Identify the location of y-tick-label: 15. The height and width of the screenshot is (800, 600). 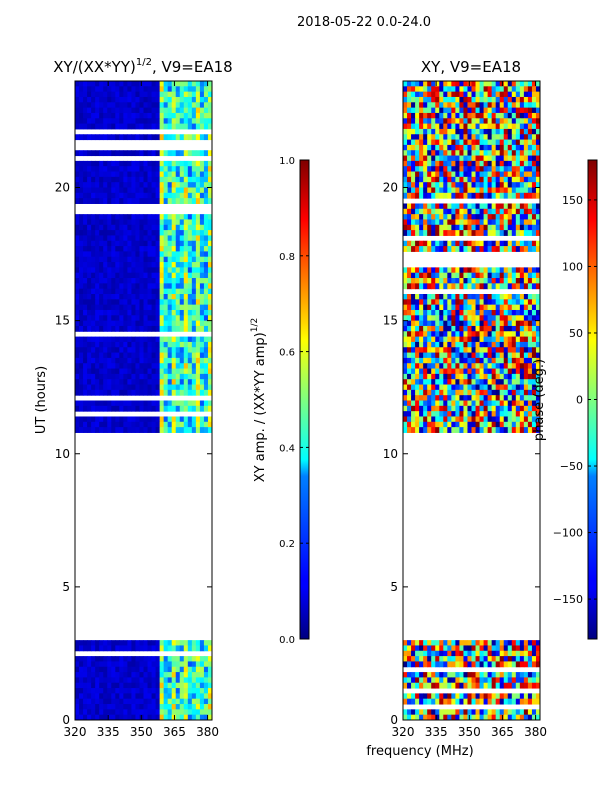
(62, 321).